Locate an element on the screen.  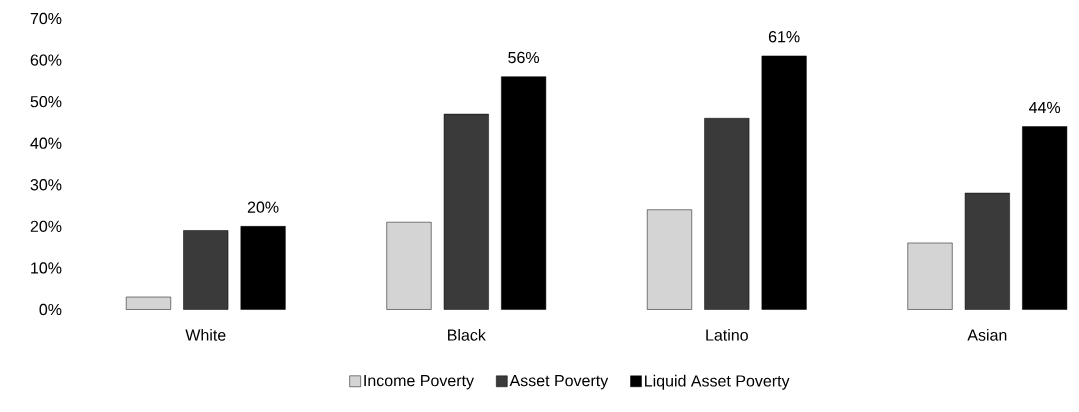
y-tick-label: 70% is located at coordinates (46, 18).